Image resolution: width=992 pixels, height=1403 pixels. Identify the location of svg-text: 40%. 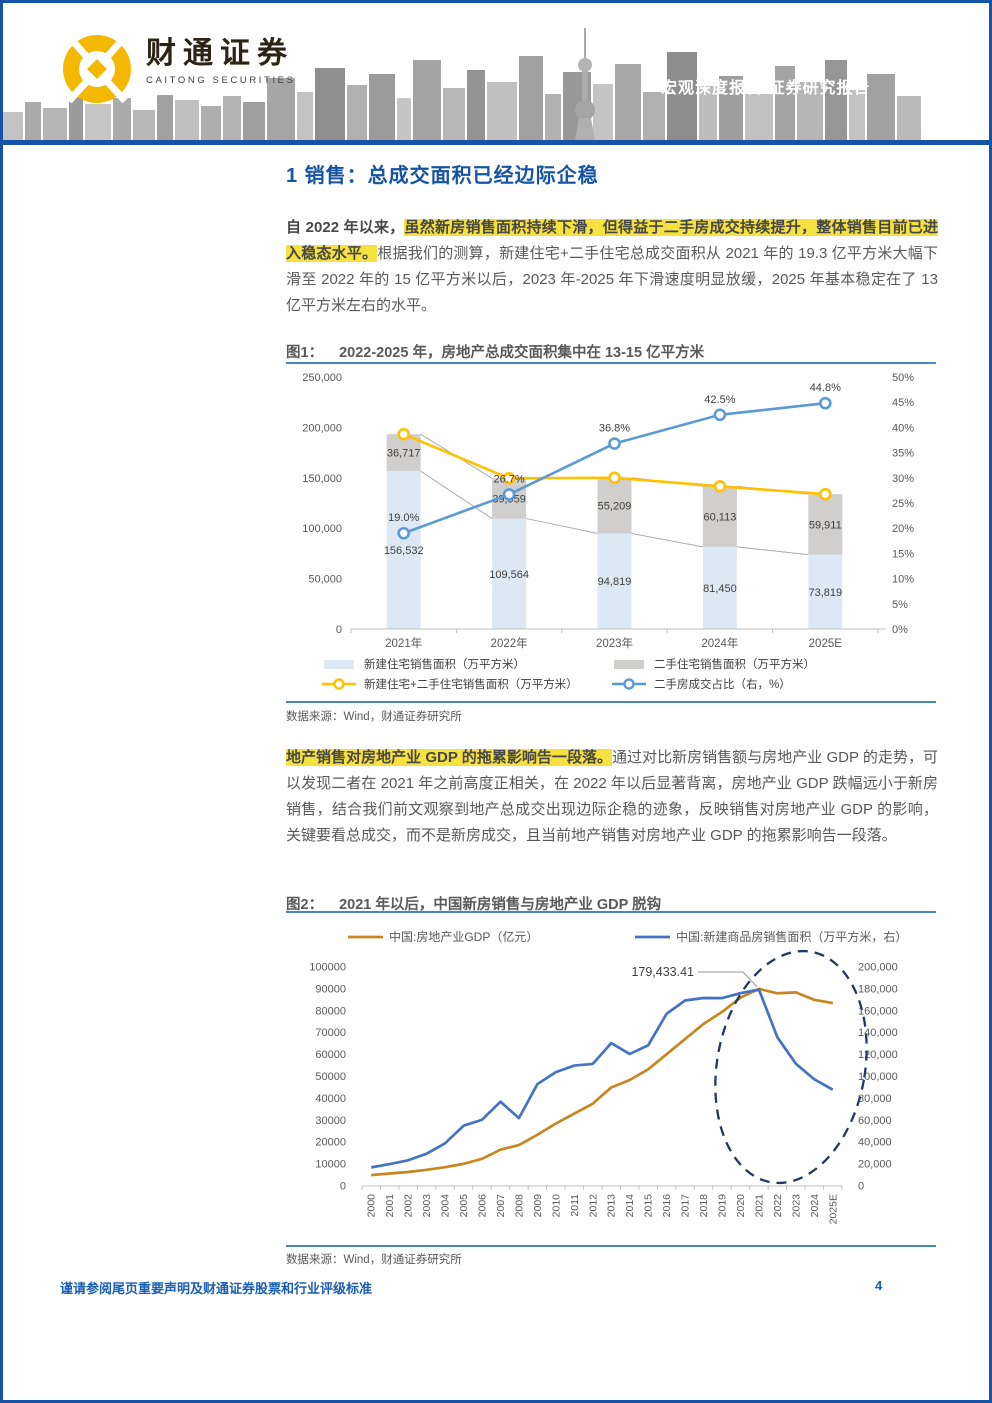
(903, 428).